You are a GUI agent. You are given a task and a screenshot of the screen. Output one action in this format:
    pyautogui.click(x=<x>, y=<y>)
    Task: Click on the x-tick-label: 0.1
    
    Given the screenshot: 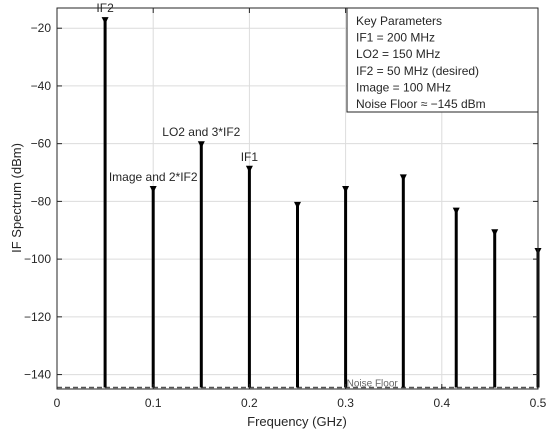 What is the action you would take?
    pyautogui.click(x=153, y=403)
    